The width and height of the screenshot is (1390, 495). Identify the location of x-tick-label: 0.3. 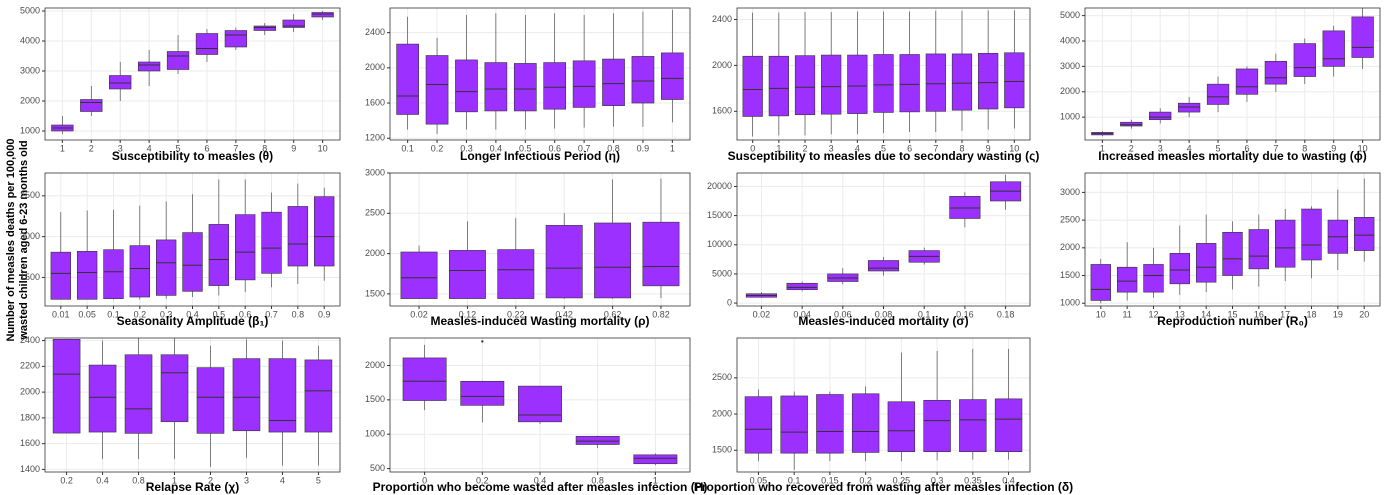
(937, 480).